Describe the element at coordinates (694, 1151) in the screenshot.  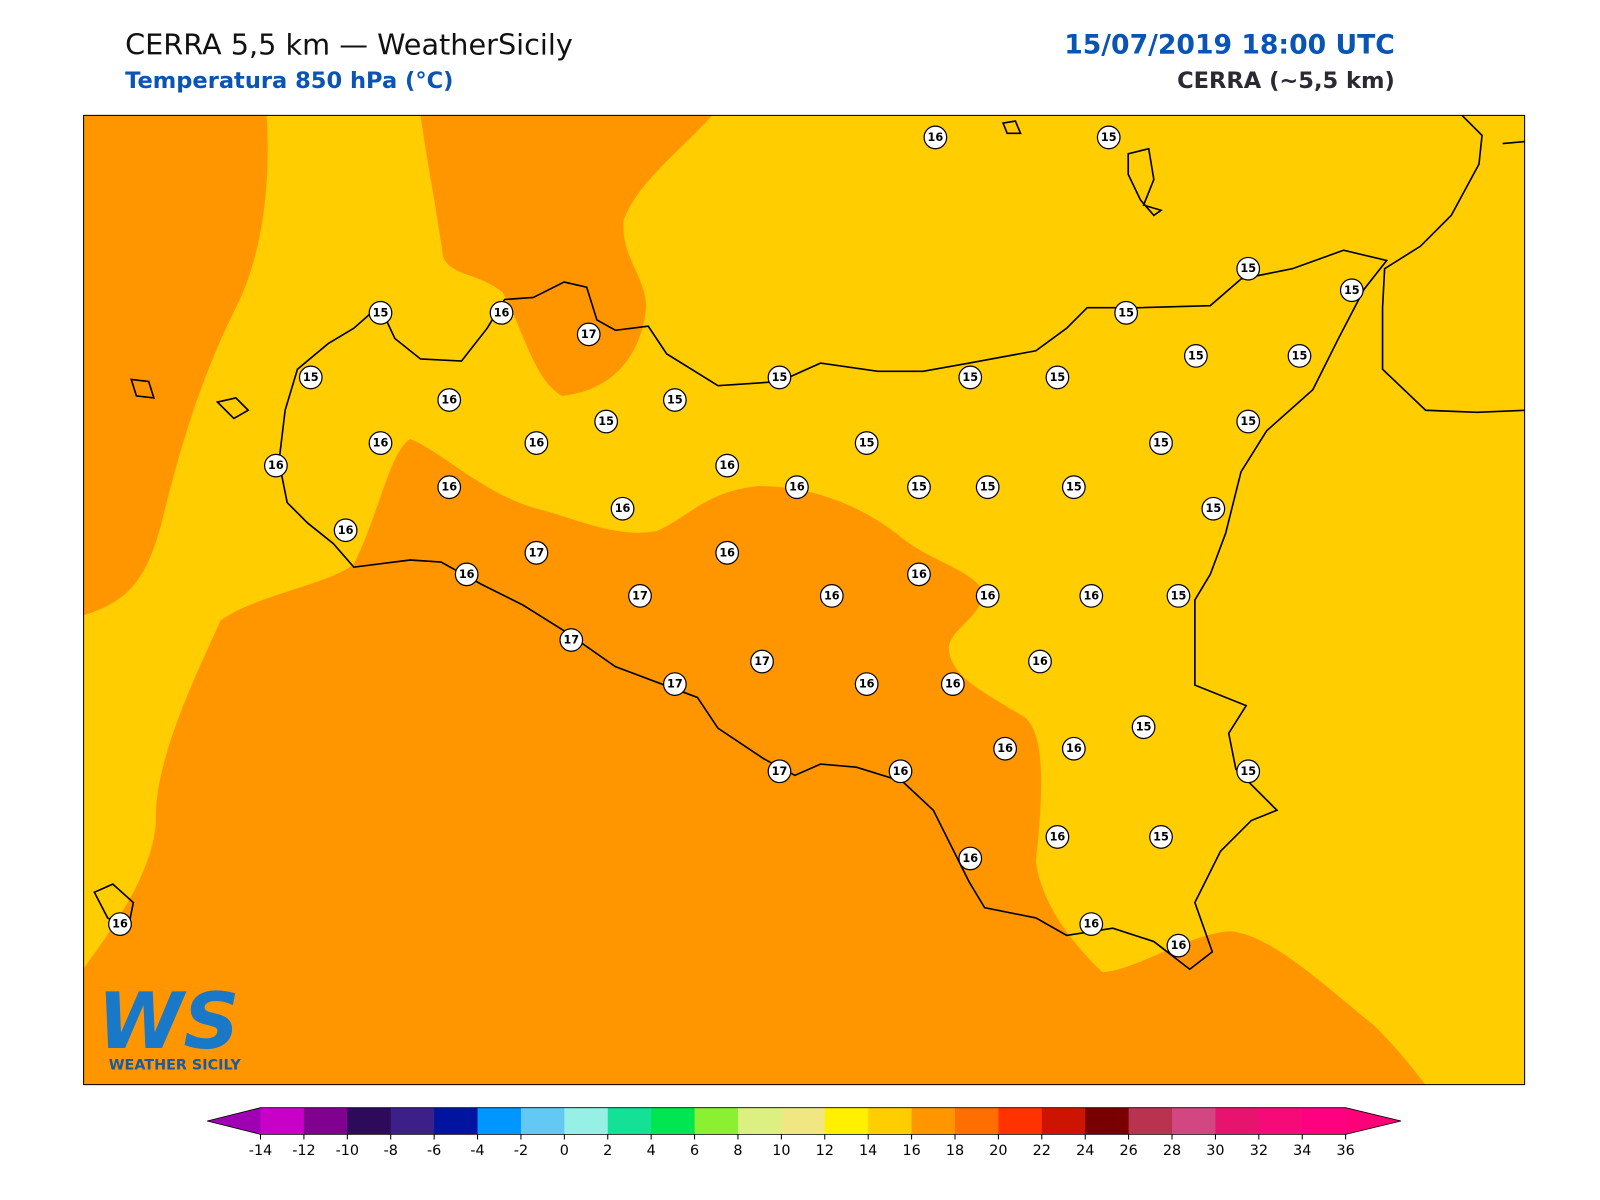
I see `colorbar-tick-label: 6` at that location.